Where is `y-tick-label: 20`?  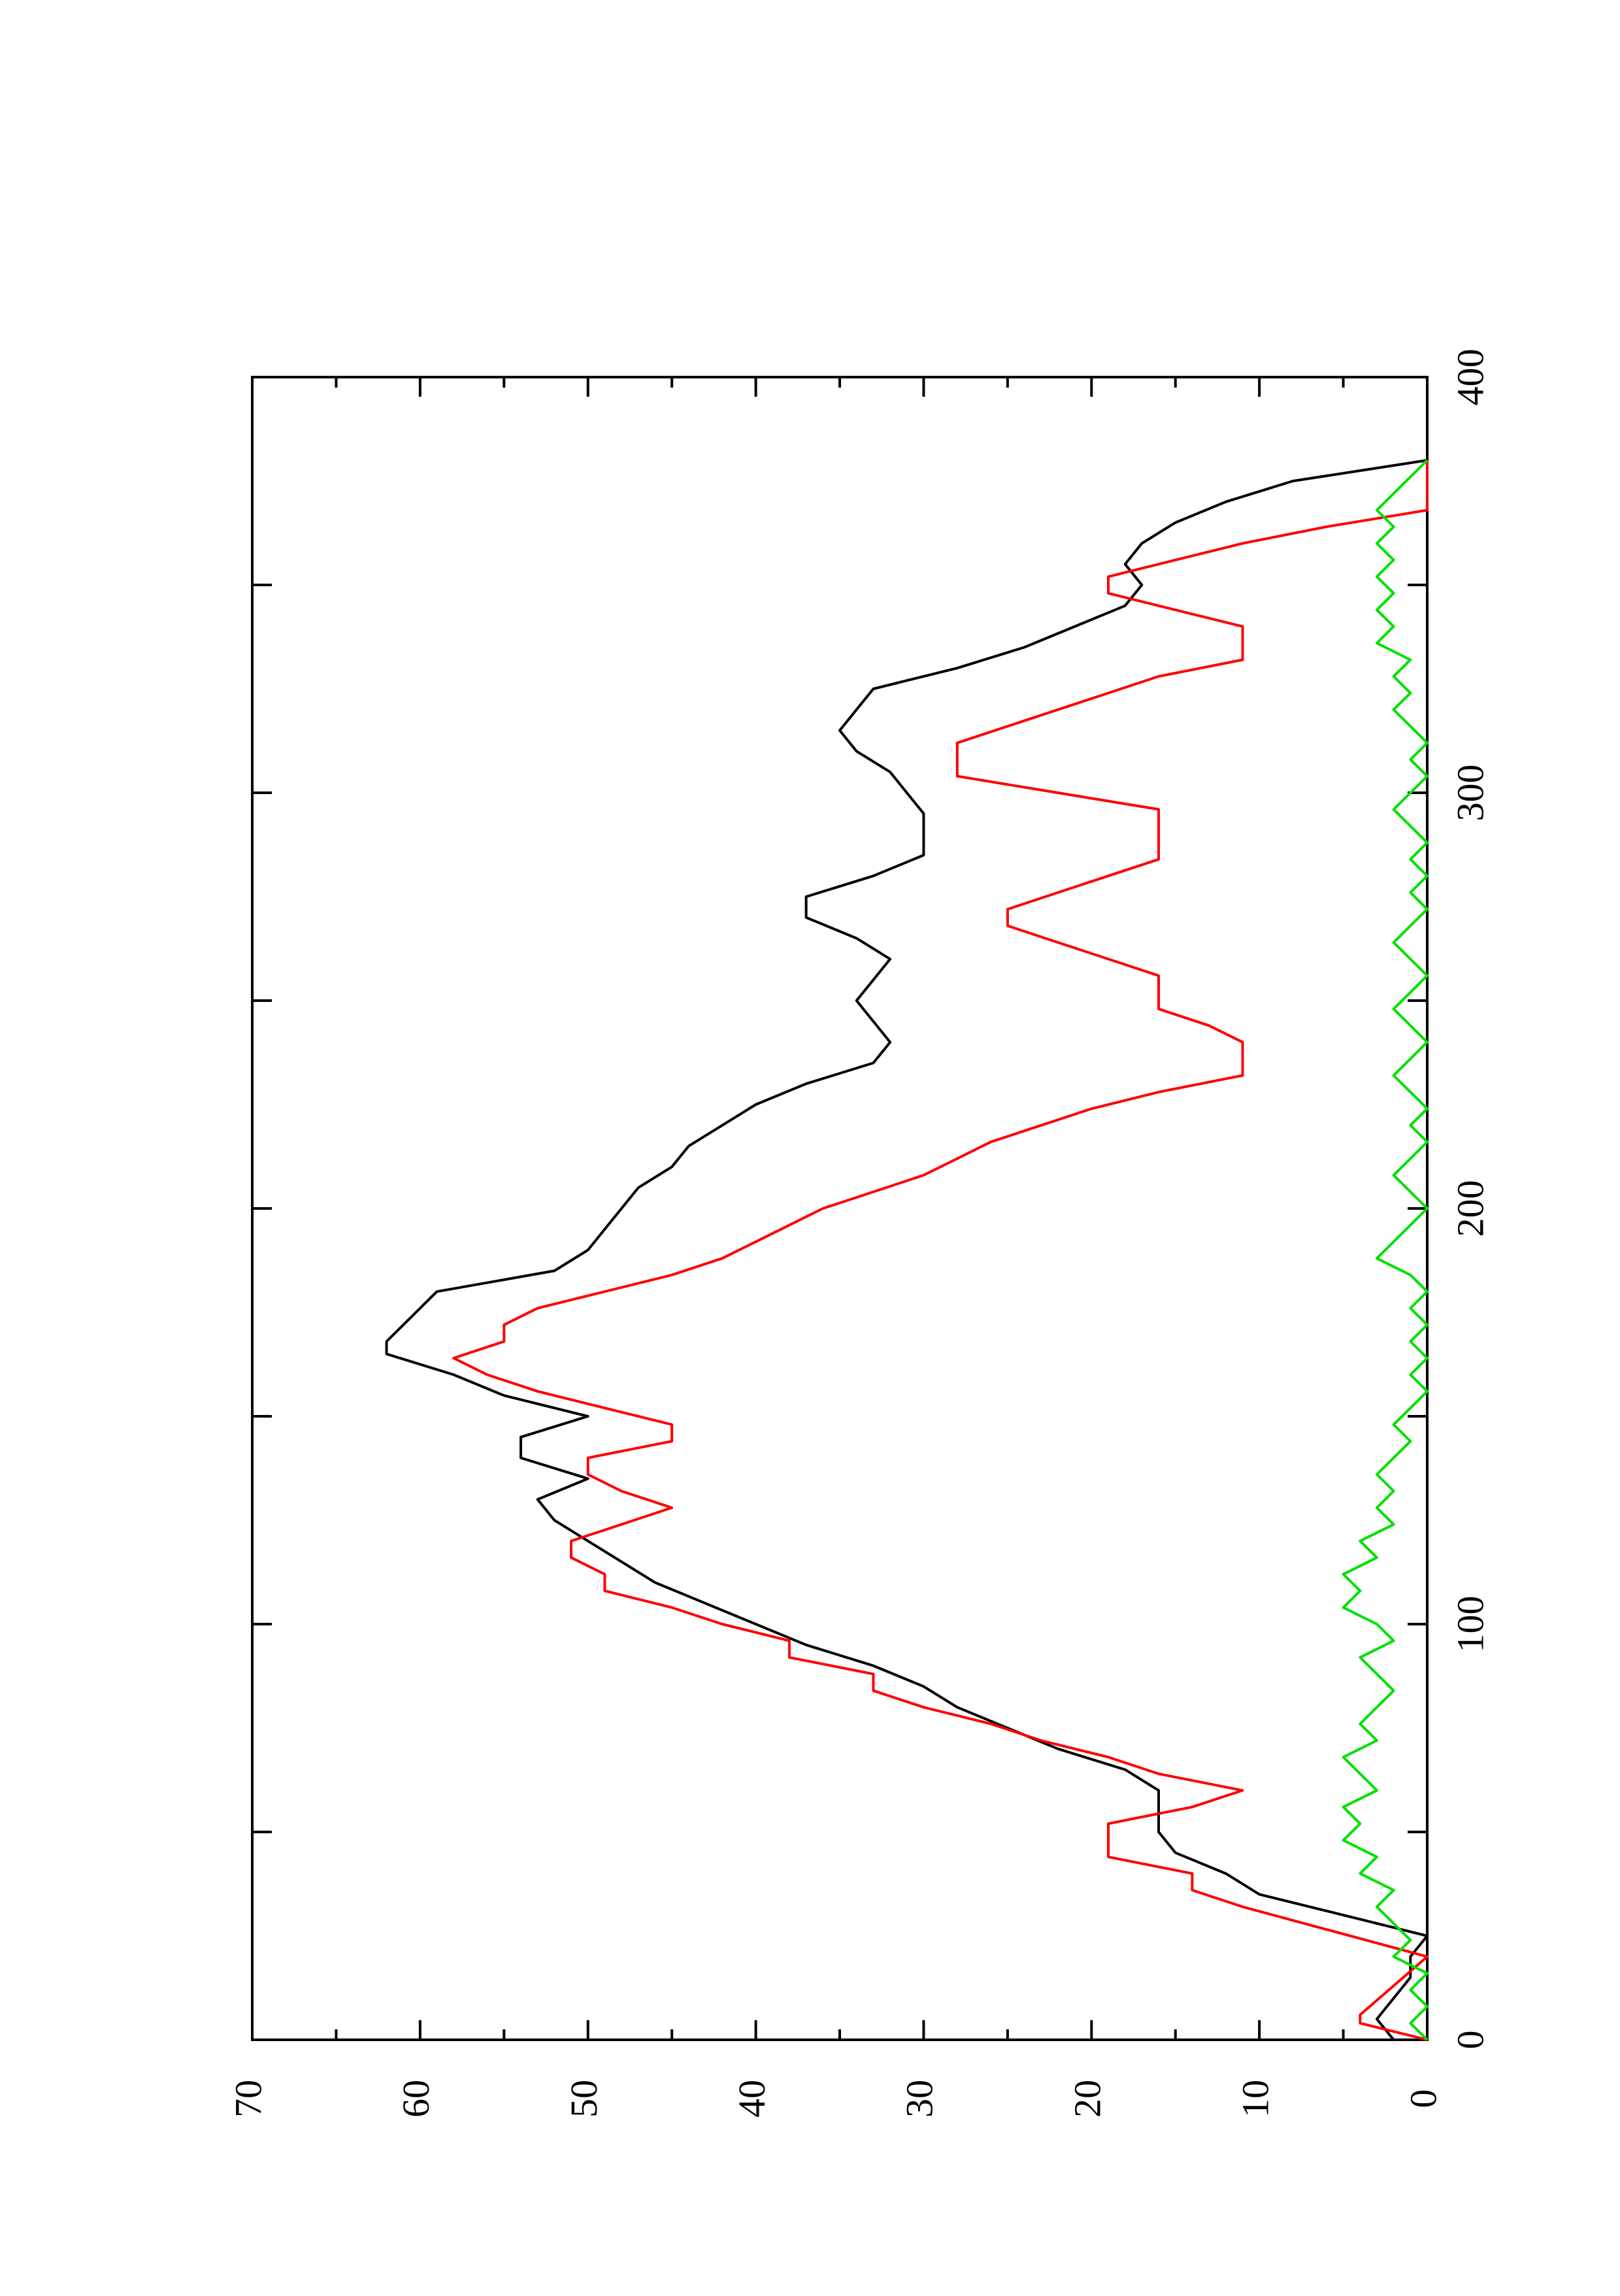
y-tick-label: 20 is located at coordinates (1087, 2099).